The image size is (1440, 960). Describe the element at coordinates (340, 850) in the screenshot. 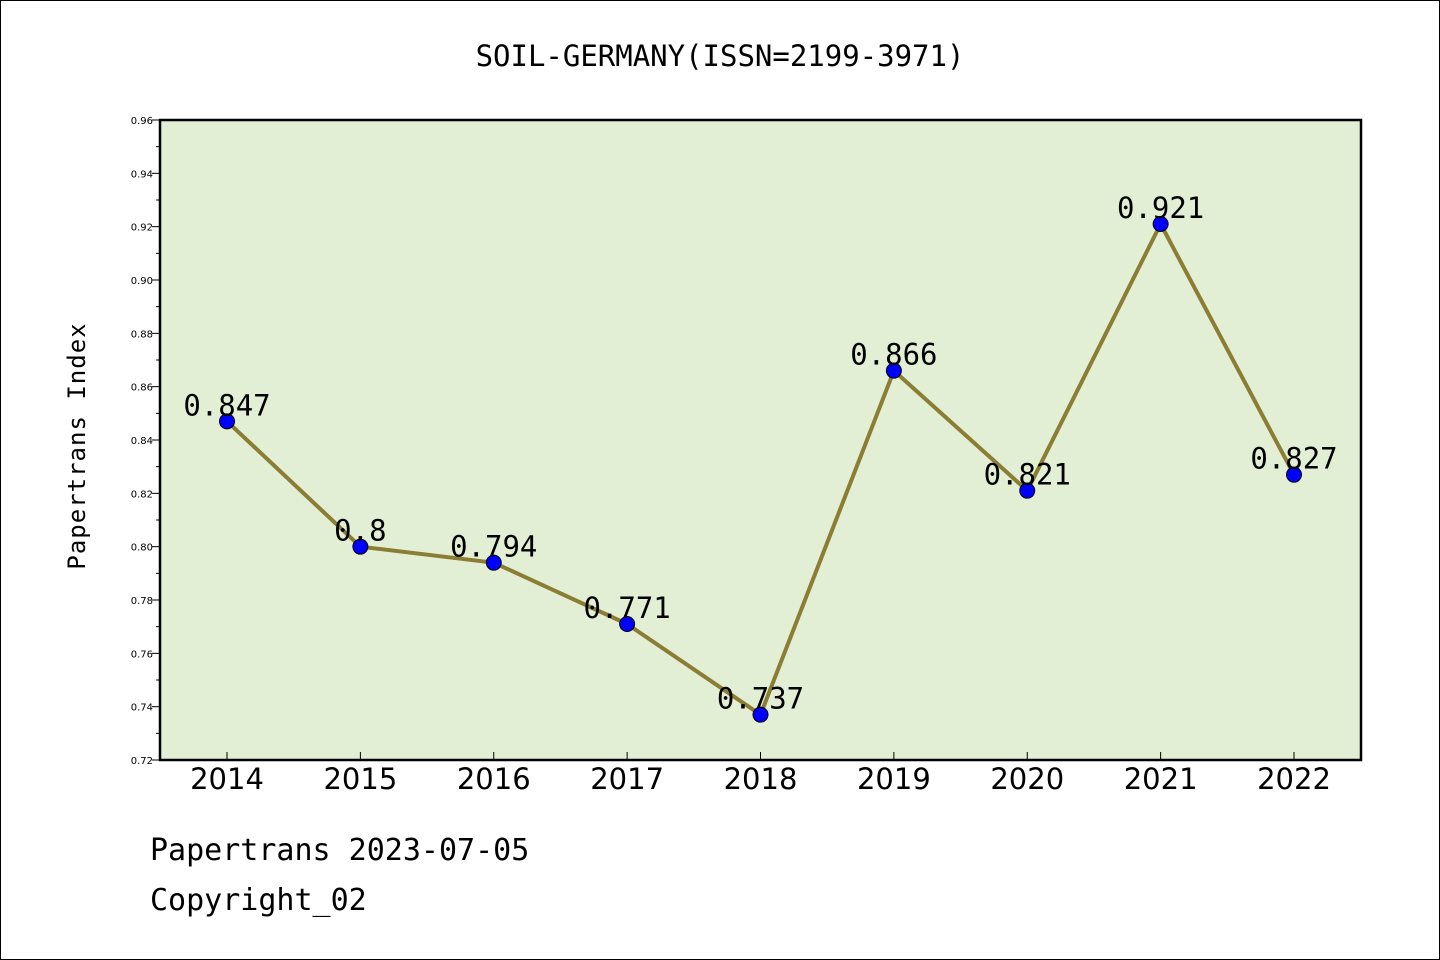

I see `footer-date: Papertrans 2023-07-05` at that location.